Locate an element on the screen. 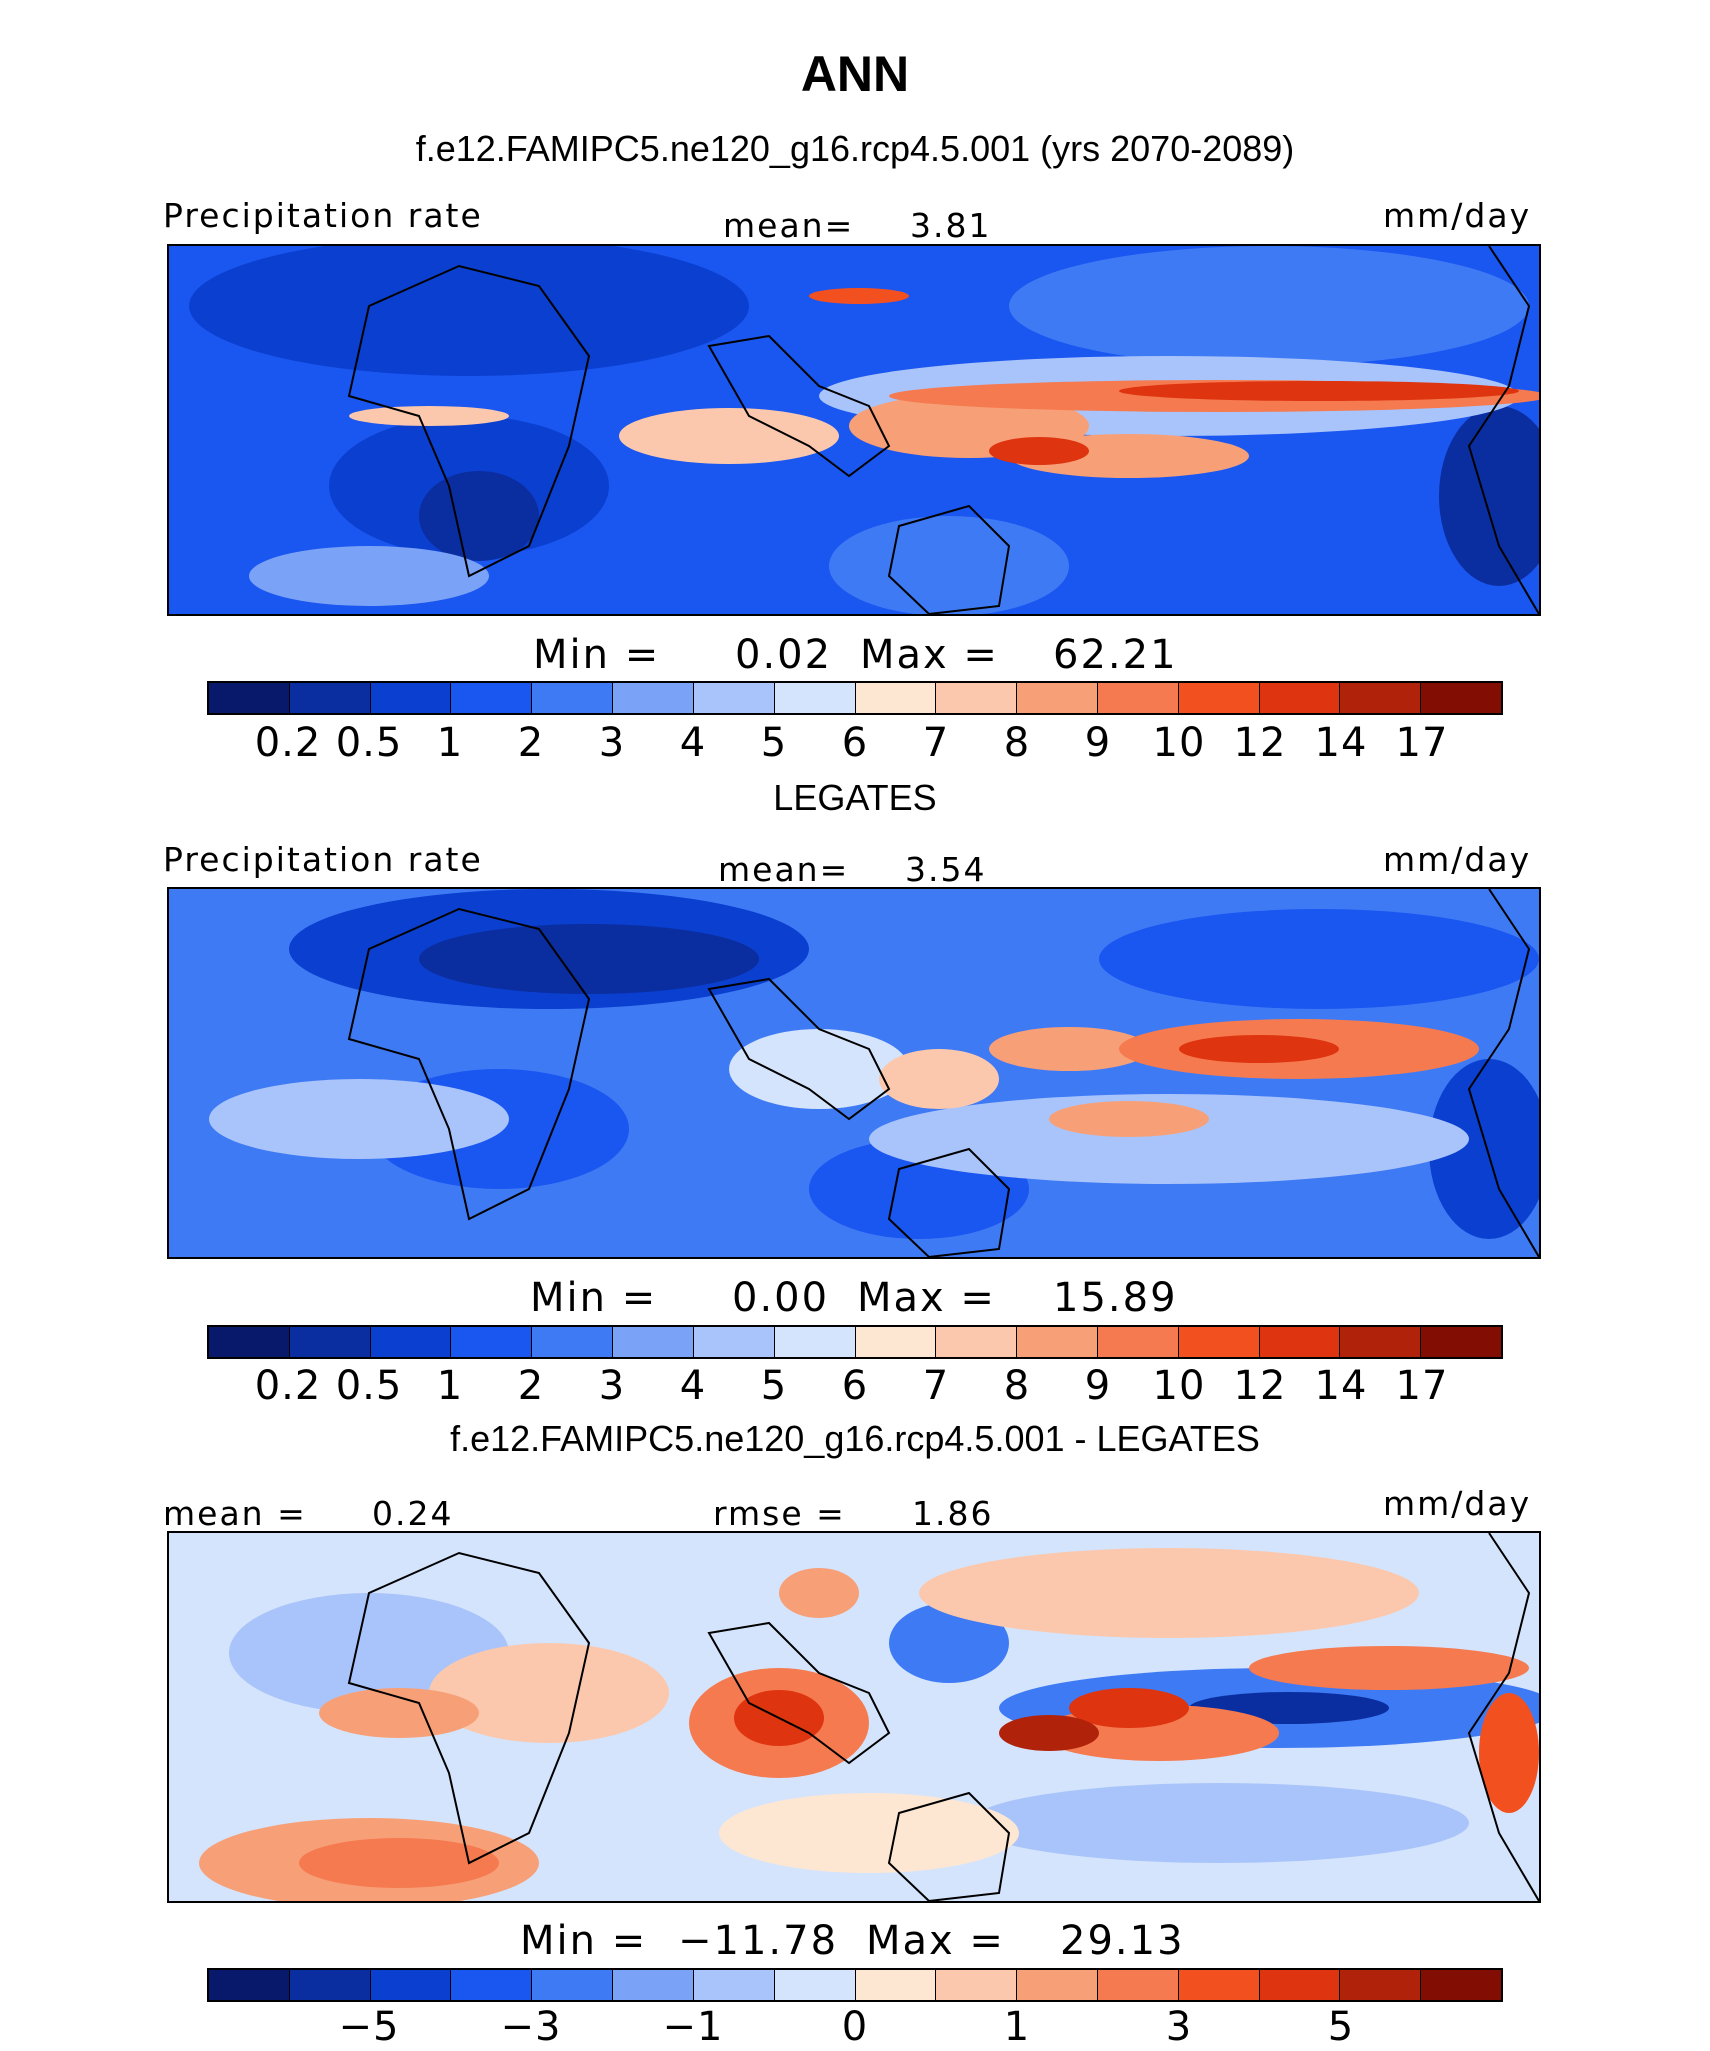  panel1-min-label: Min = is located at coordinates (597, 655).